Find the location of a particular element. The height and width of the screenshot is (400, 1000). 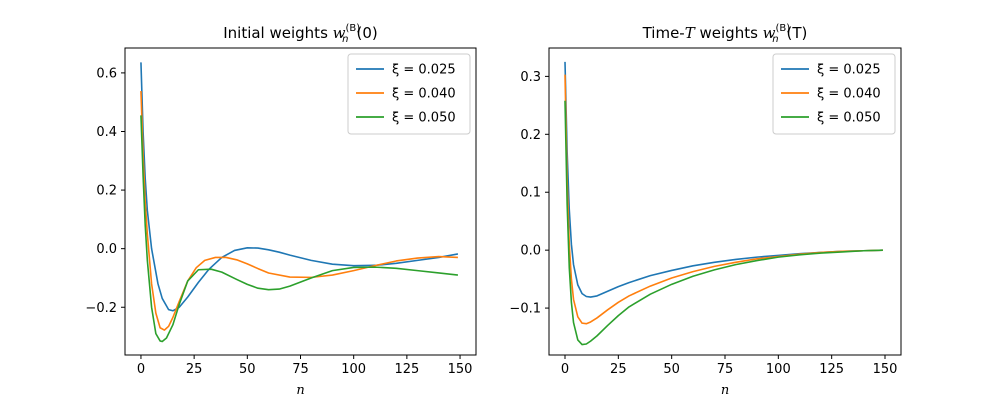

y-tick-label: 0.6 is located at coordinates (106, 73).